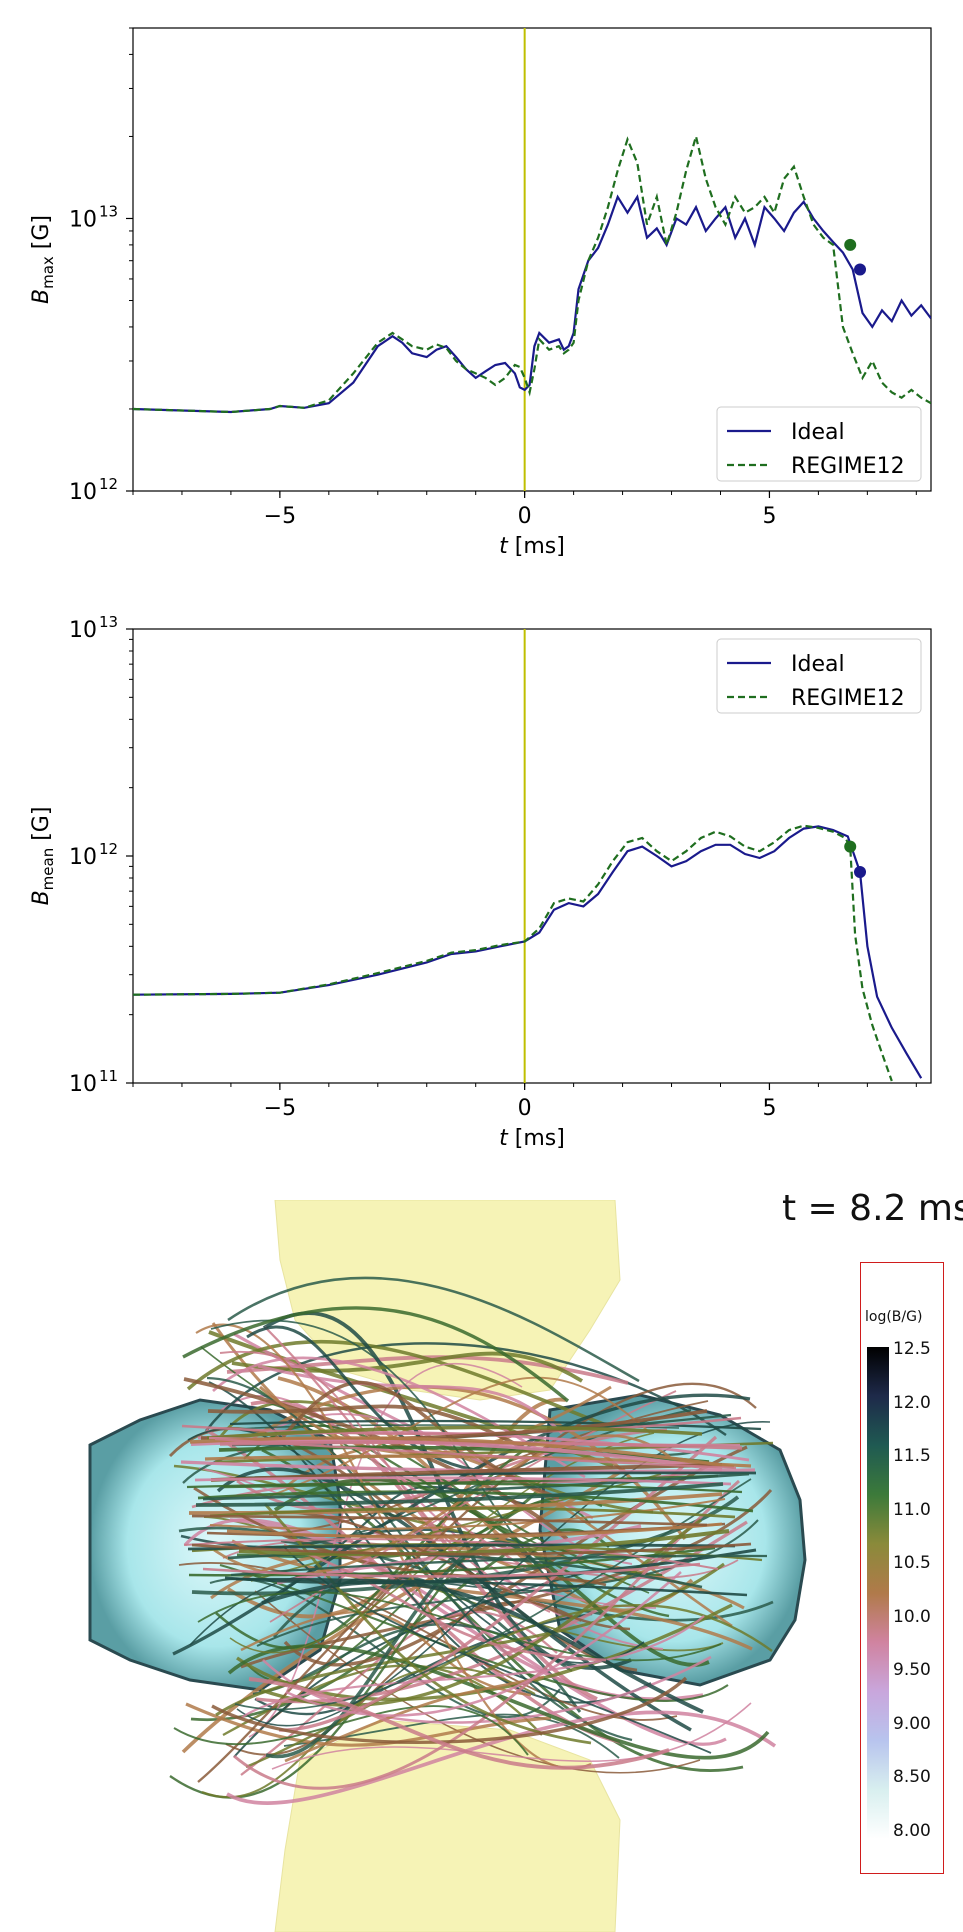 The image size is (963, 1932). Describe the element at coordinates (912, 1723) in the screenshot. I see `colorbar-tick-label: 9.00` at that location.